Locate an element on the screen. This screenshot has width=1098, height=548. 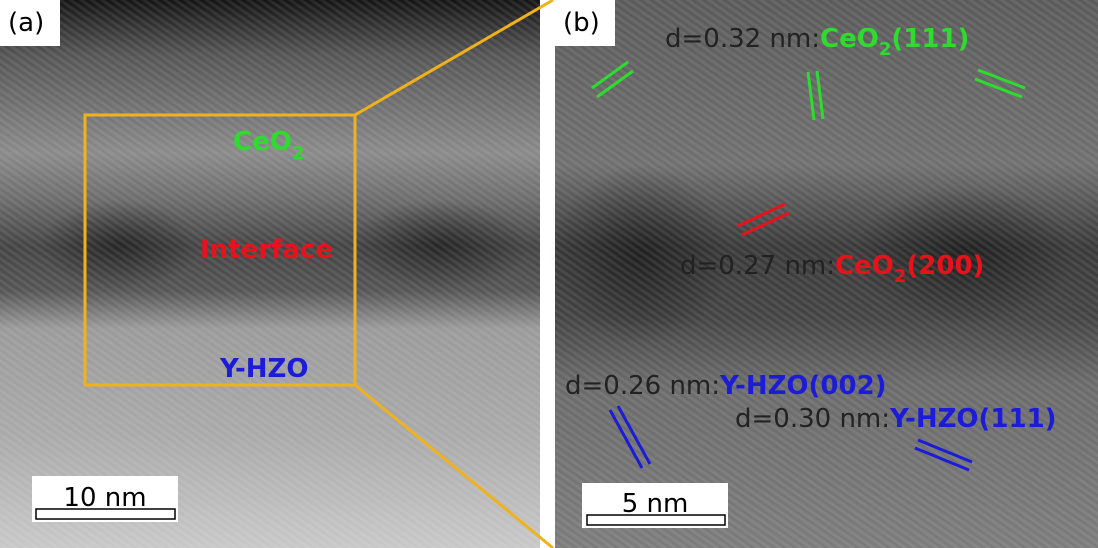
region-label: Interface is located at coordinates (266, 250).